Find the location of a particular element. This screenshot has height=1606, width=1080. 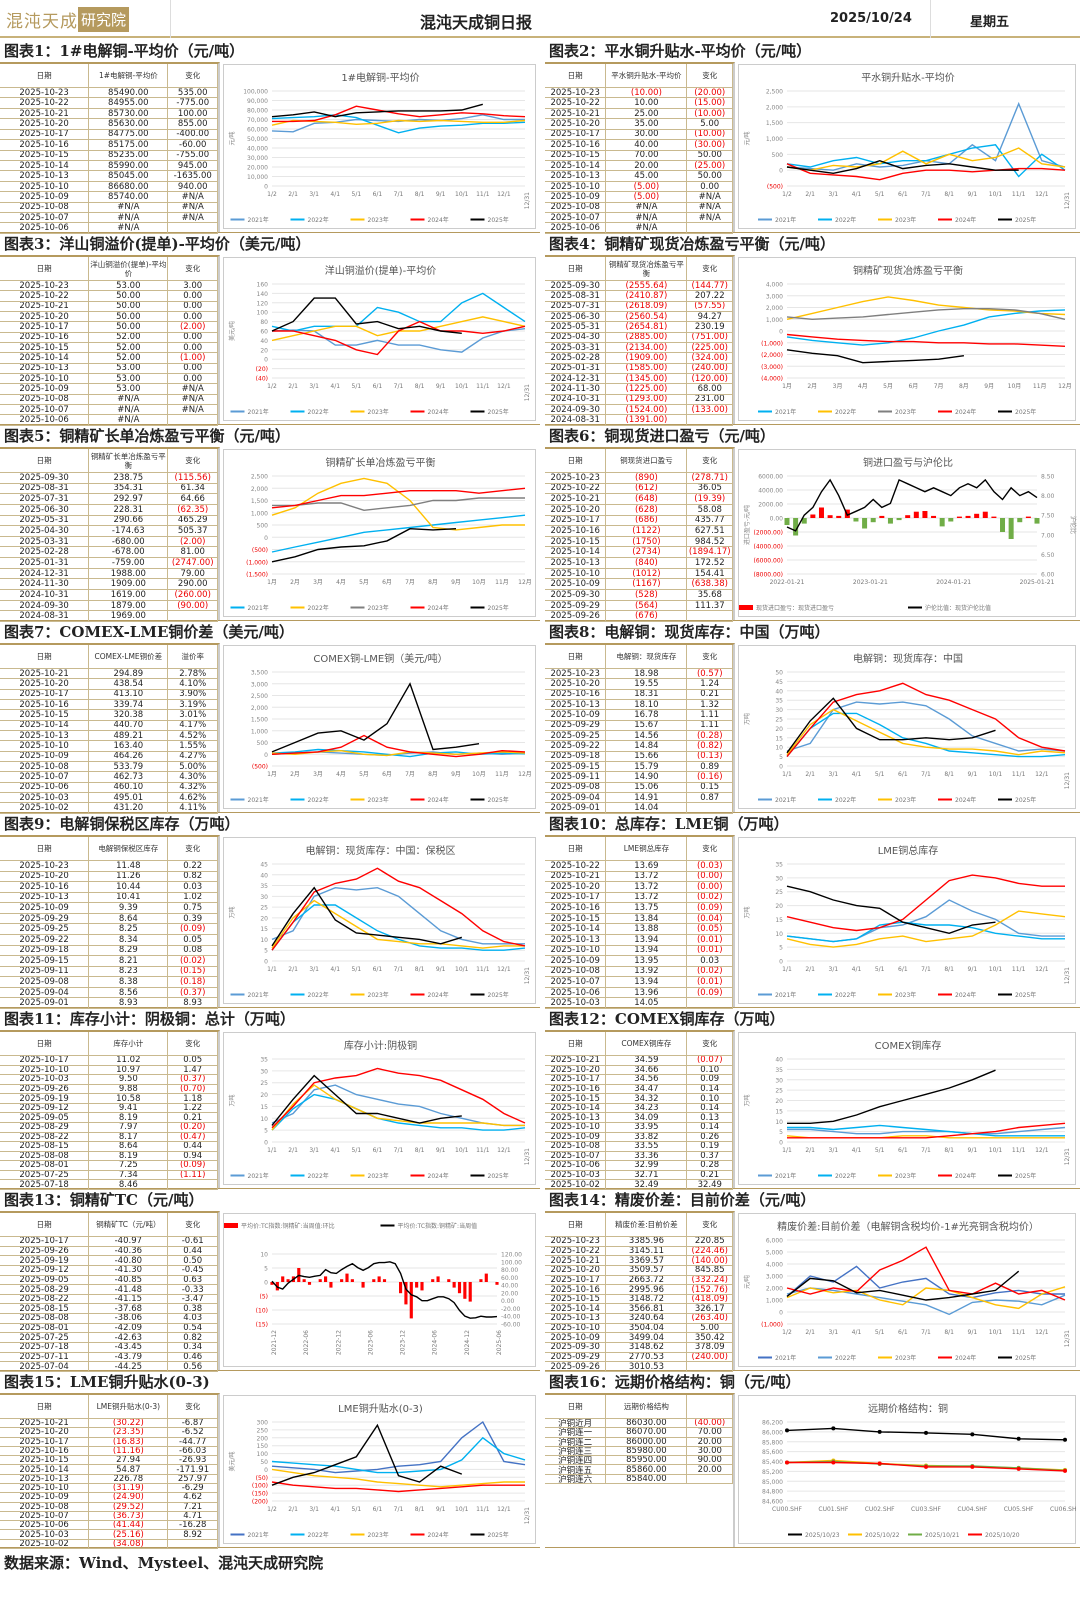

value-cell: (528) is located at coordinates (647, 595).